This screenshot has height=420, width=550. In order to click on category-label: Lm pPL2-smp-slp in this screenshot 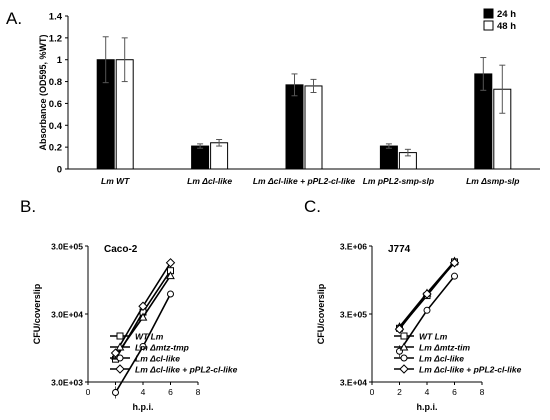, I will do `click(398, 181)`.